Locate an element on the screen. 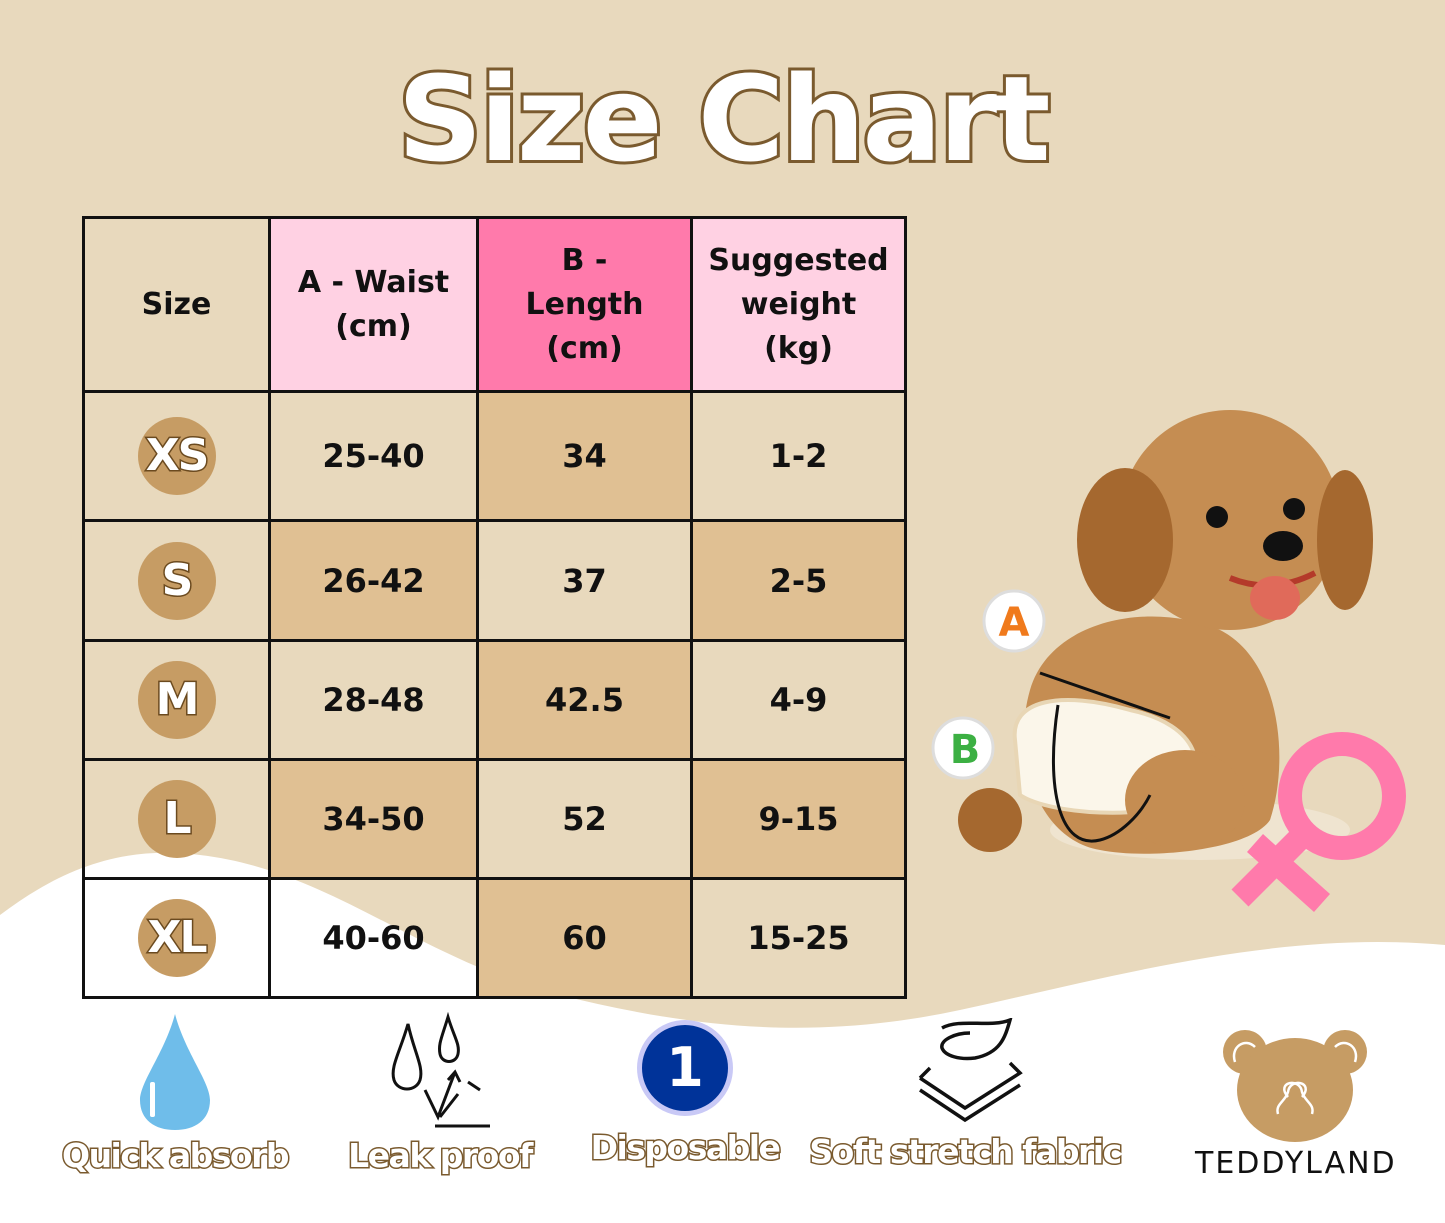  size-badge: XL is located at coordinates (176, 938).